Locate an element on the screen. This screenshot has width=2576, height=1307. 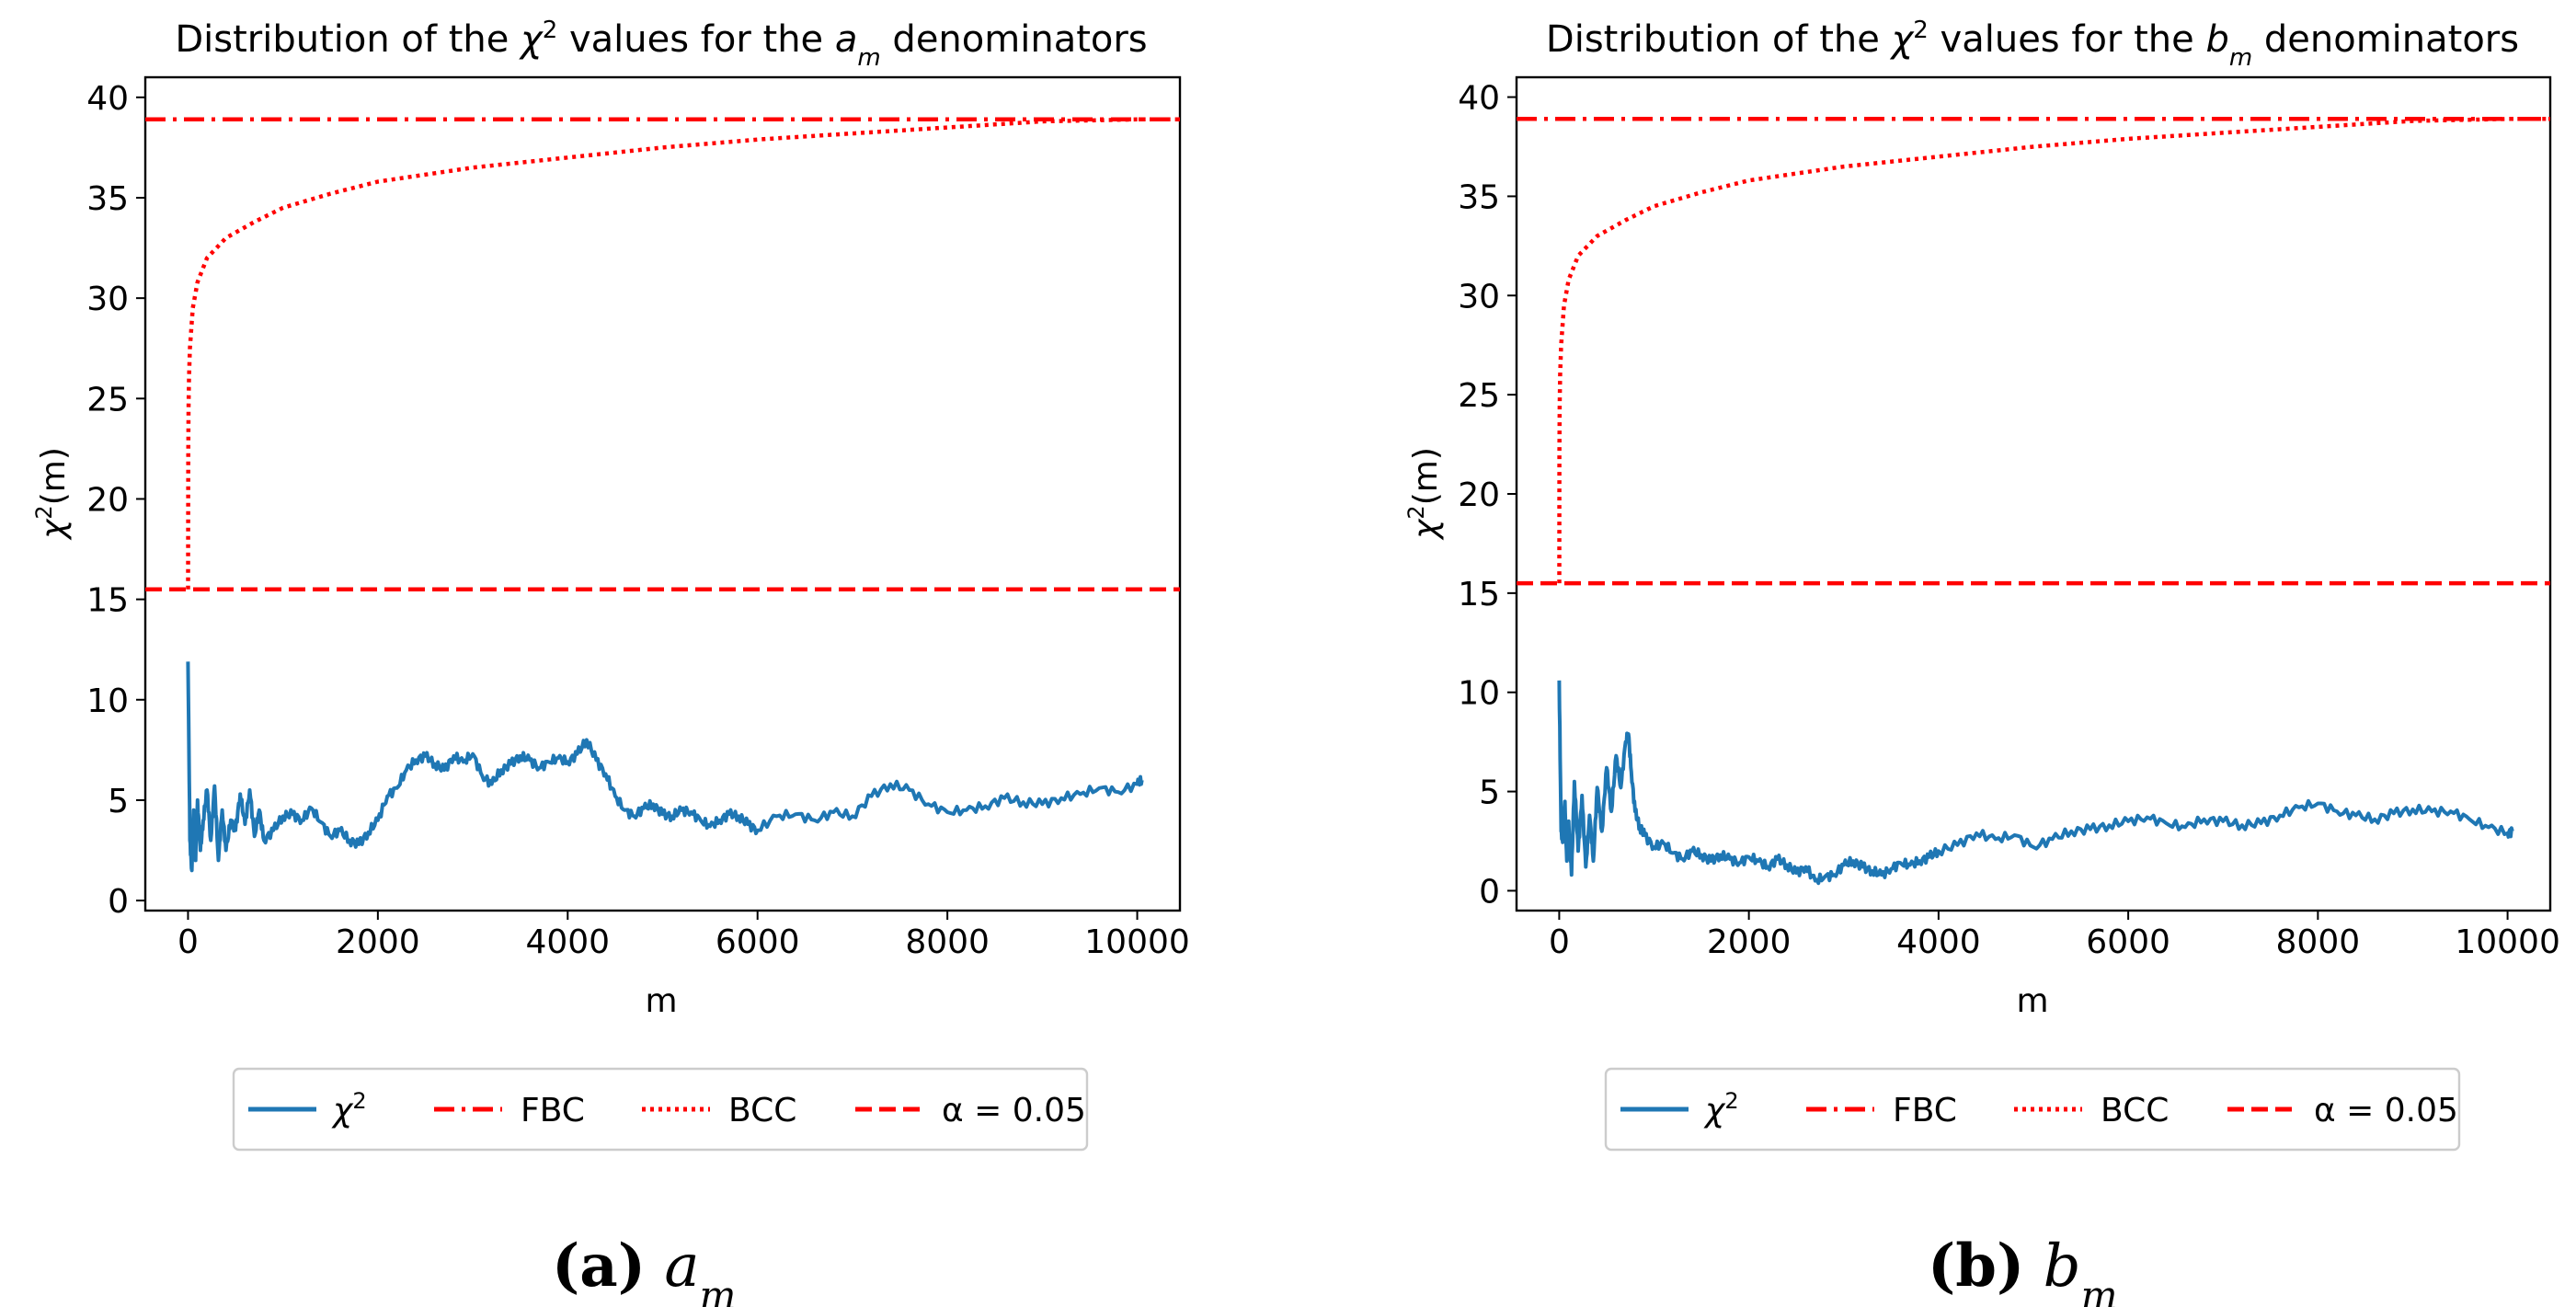
svg-text: (b) bm is located at coordinates (2023, 1270).